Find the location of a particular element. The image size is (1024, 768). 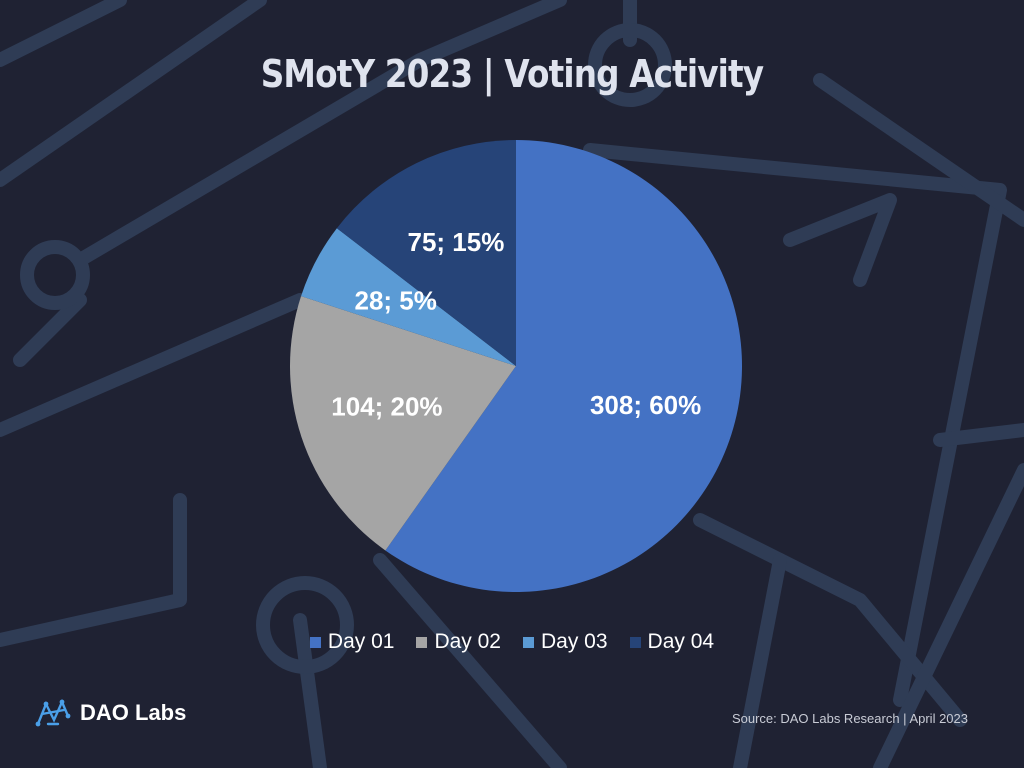

legend-label: Day 02 is located at coordinates (467, 641).